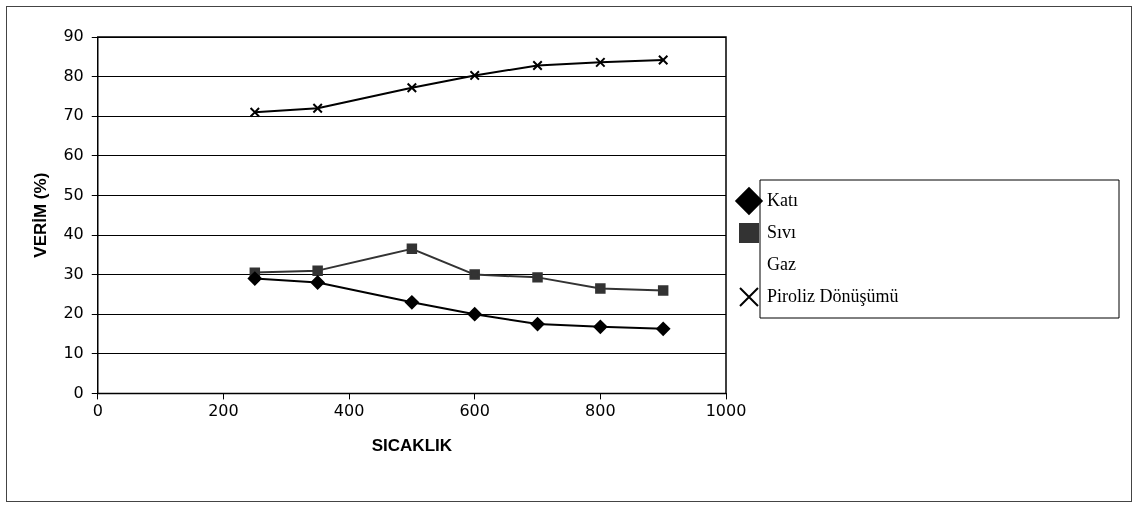 The height and width of the screenshot is (508, 1138). Describe the element at coordinates (73, 36) in the screenshot. I see `y-tick-label: 90` at that location.